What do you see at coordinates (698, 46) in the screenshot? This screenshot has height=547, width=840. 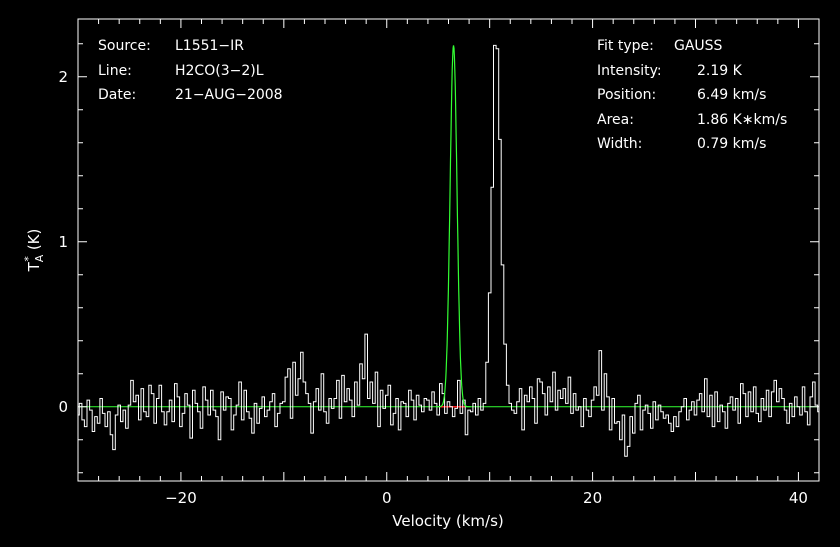 I see `fit-type-value: GAUSS` at bounding box center [698, 46].